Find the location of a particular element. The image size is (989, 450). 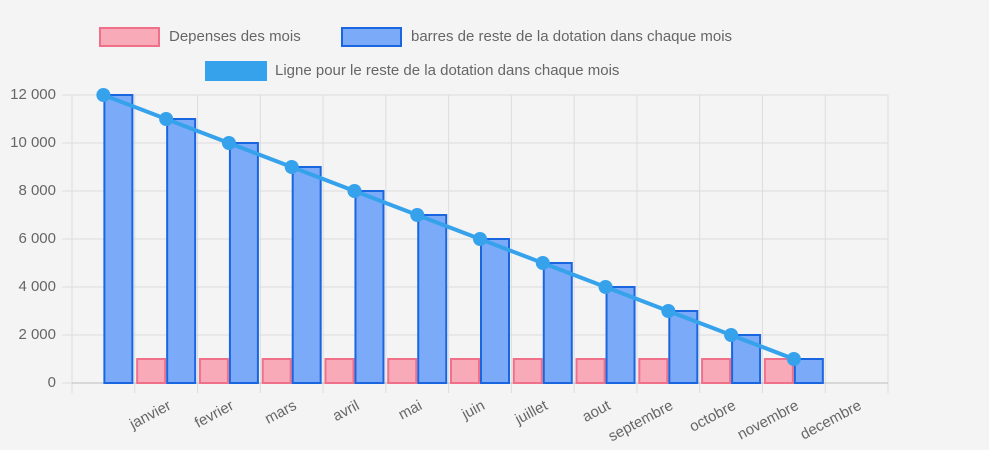

y-tick-label: 2 000 is located at coordinates (37, 334).